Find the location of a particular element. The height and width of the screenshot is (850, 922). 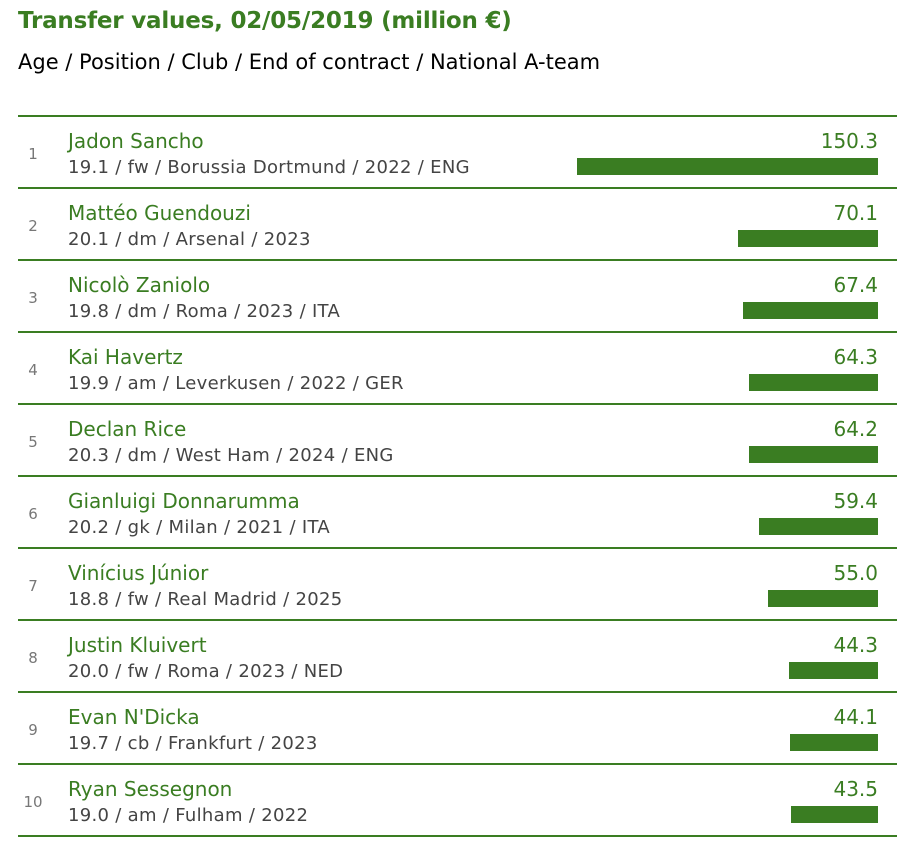

rank-label: 2 is located at coordinates (33, 226).